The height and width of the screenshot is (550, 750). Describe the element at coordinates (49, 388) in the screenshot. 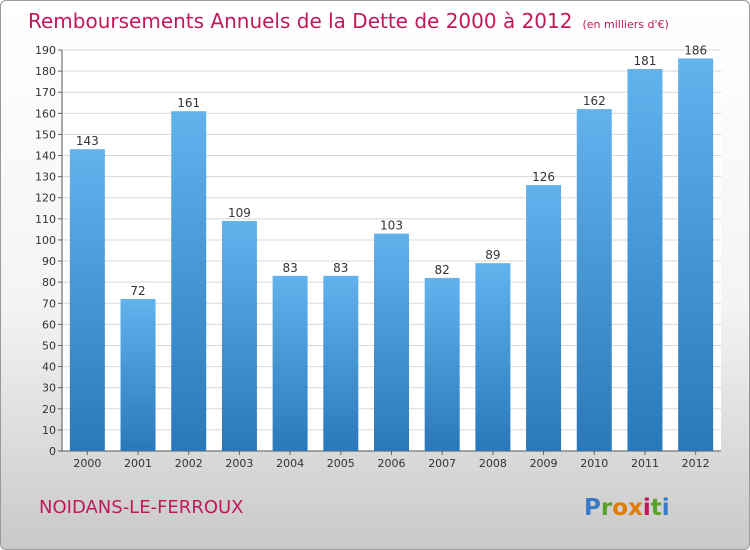

I see `y-tick-label: 30` at that location.